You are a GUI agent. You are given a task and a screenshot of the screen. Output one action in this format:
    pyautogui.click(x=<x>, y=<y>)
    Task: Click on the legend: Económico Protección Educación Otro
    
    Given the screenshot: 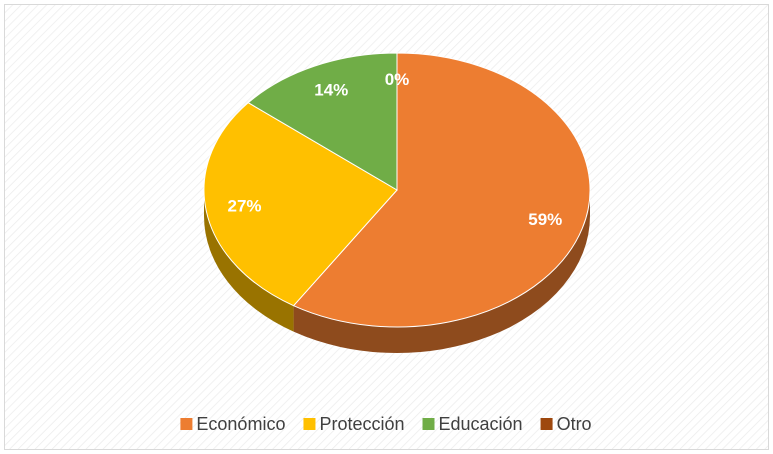 What is the action you would take?
    pyautogui.click(x=386, y=424)
    